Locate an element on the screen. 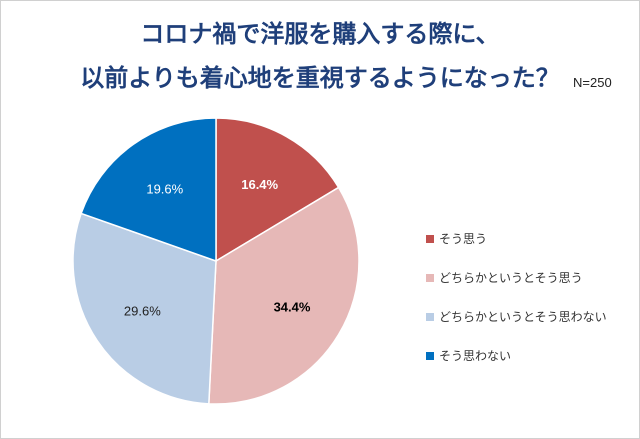 This screenshot has height=439, width=640. legend-label-2: どちらかというとそう思わない is located at coordinates (523, 317).